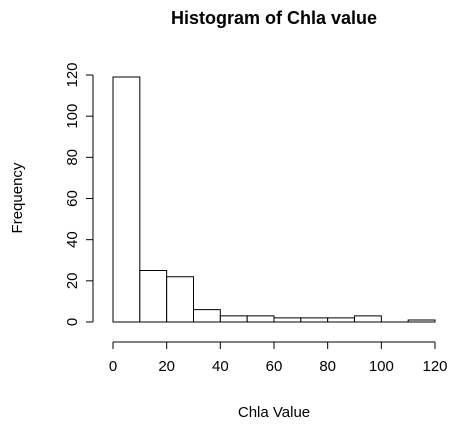  Describe the element at coordinates (113, 366) in the screenshot. I see `x-tick-label: 0` at that location.